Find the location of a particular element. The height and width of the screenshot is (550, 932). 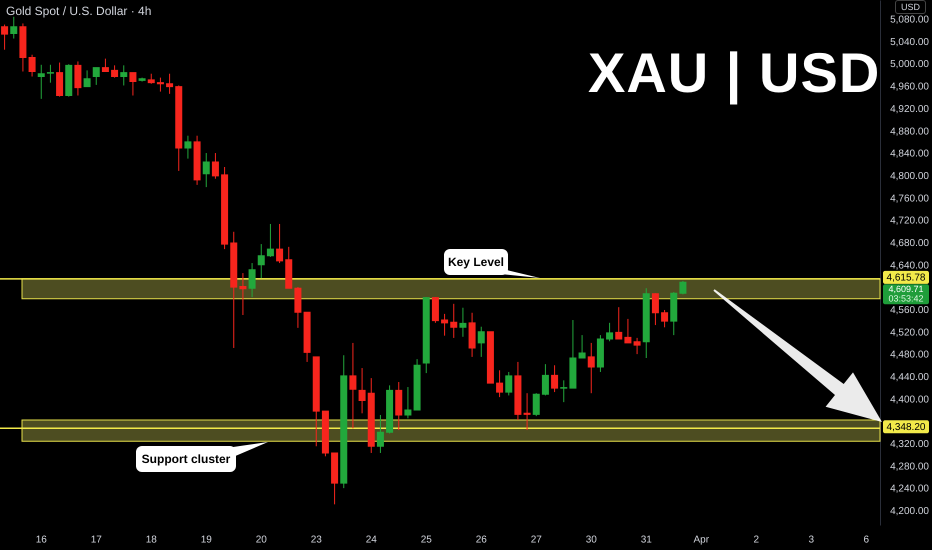

y-tick-label: 4,760.00 is located at coordinates (910, 198).